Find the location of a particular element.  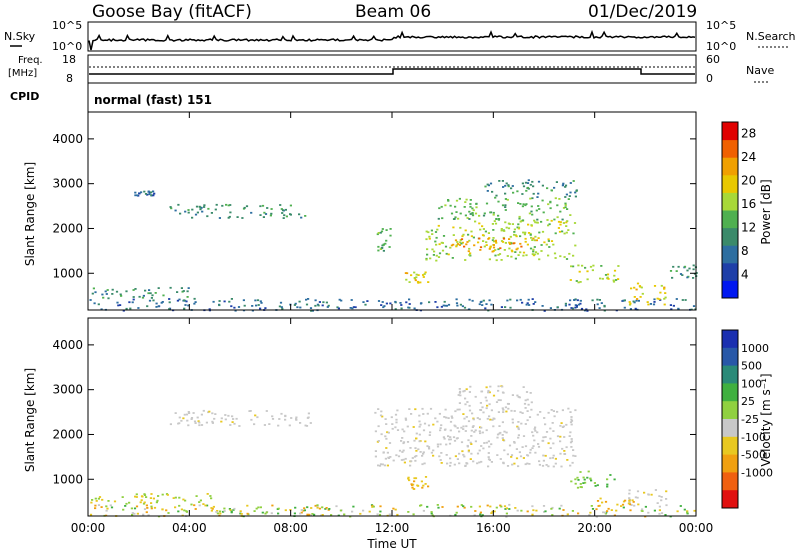

power-colorbar-frame is located at coordinates (730, 210).